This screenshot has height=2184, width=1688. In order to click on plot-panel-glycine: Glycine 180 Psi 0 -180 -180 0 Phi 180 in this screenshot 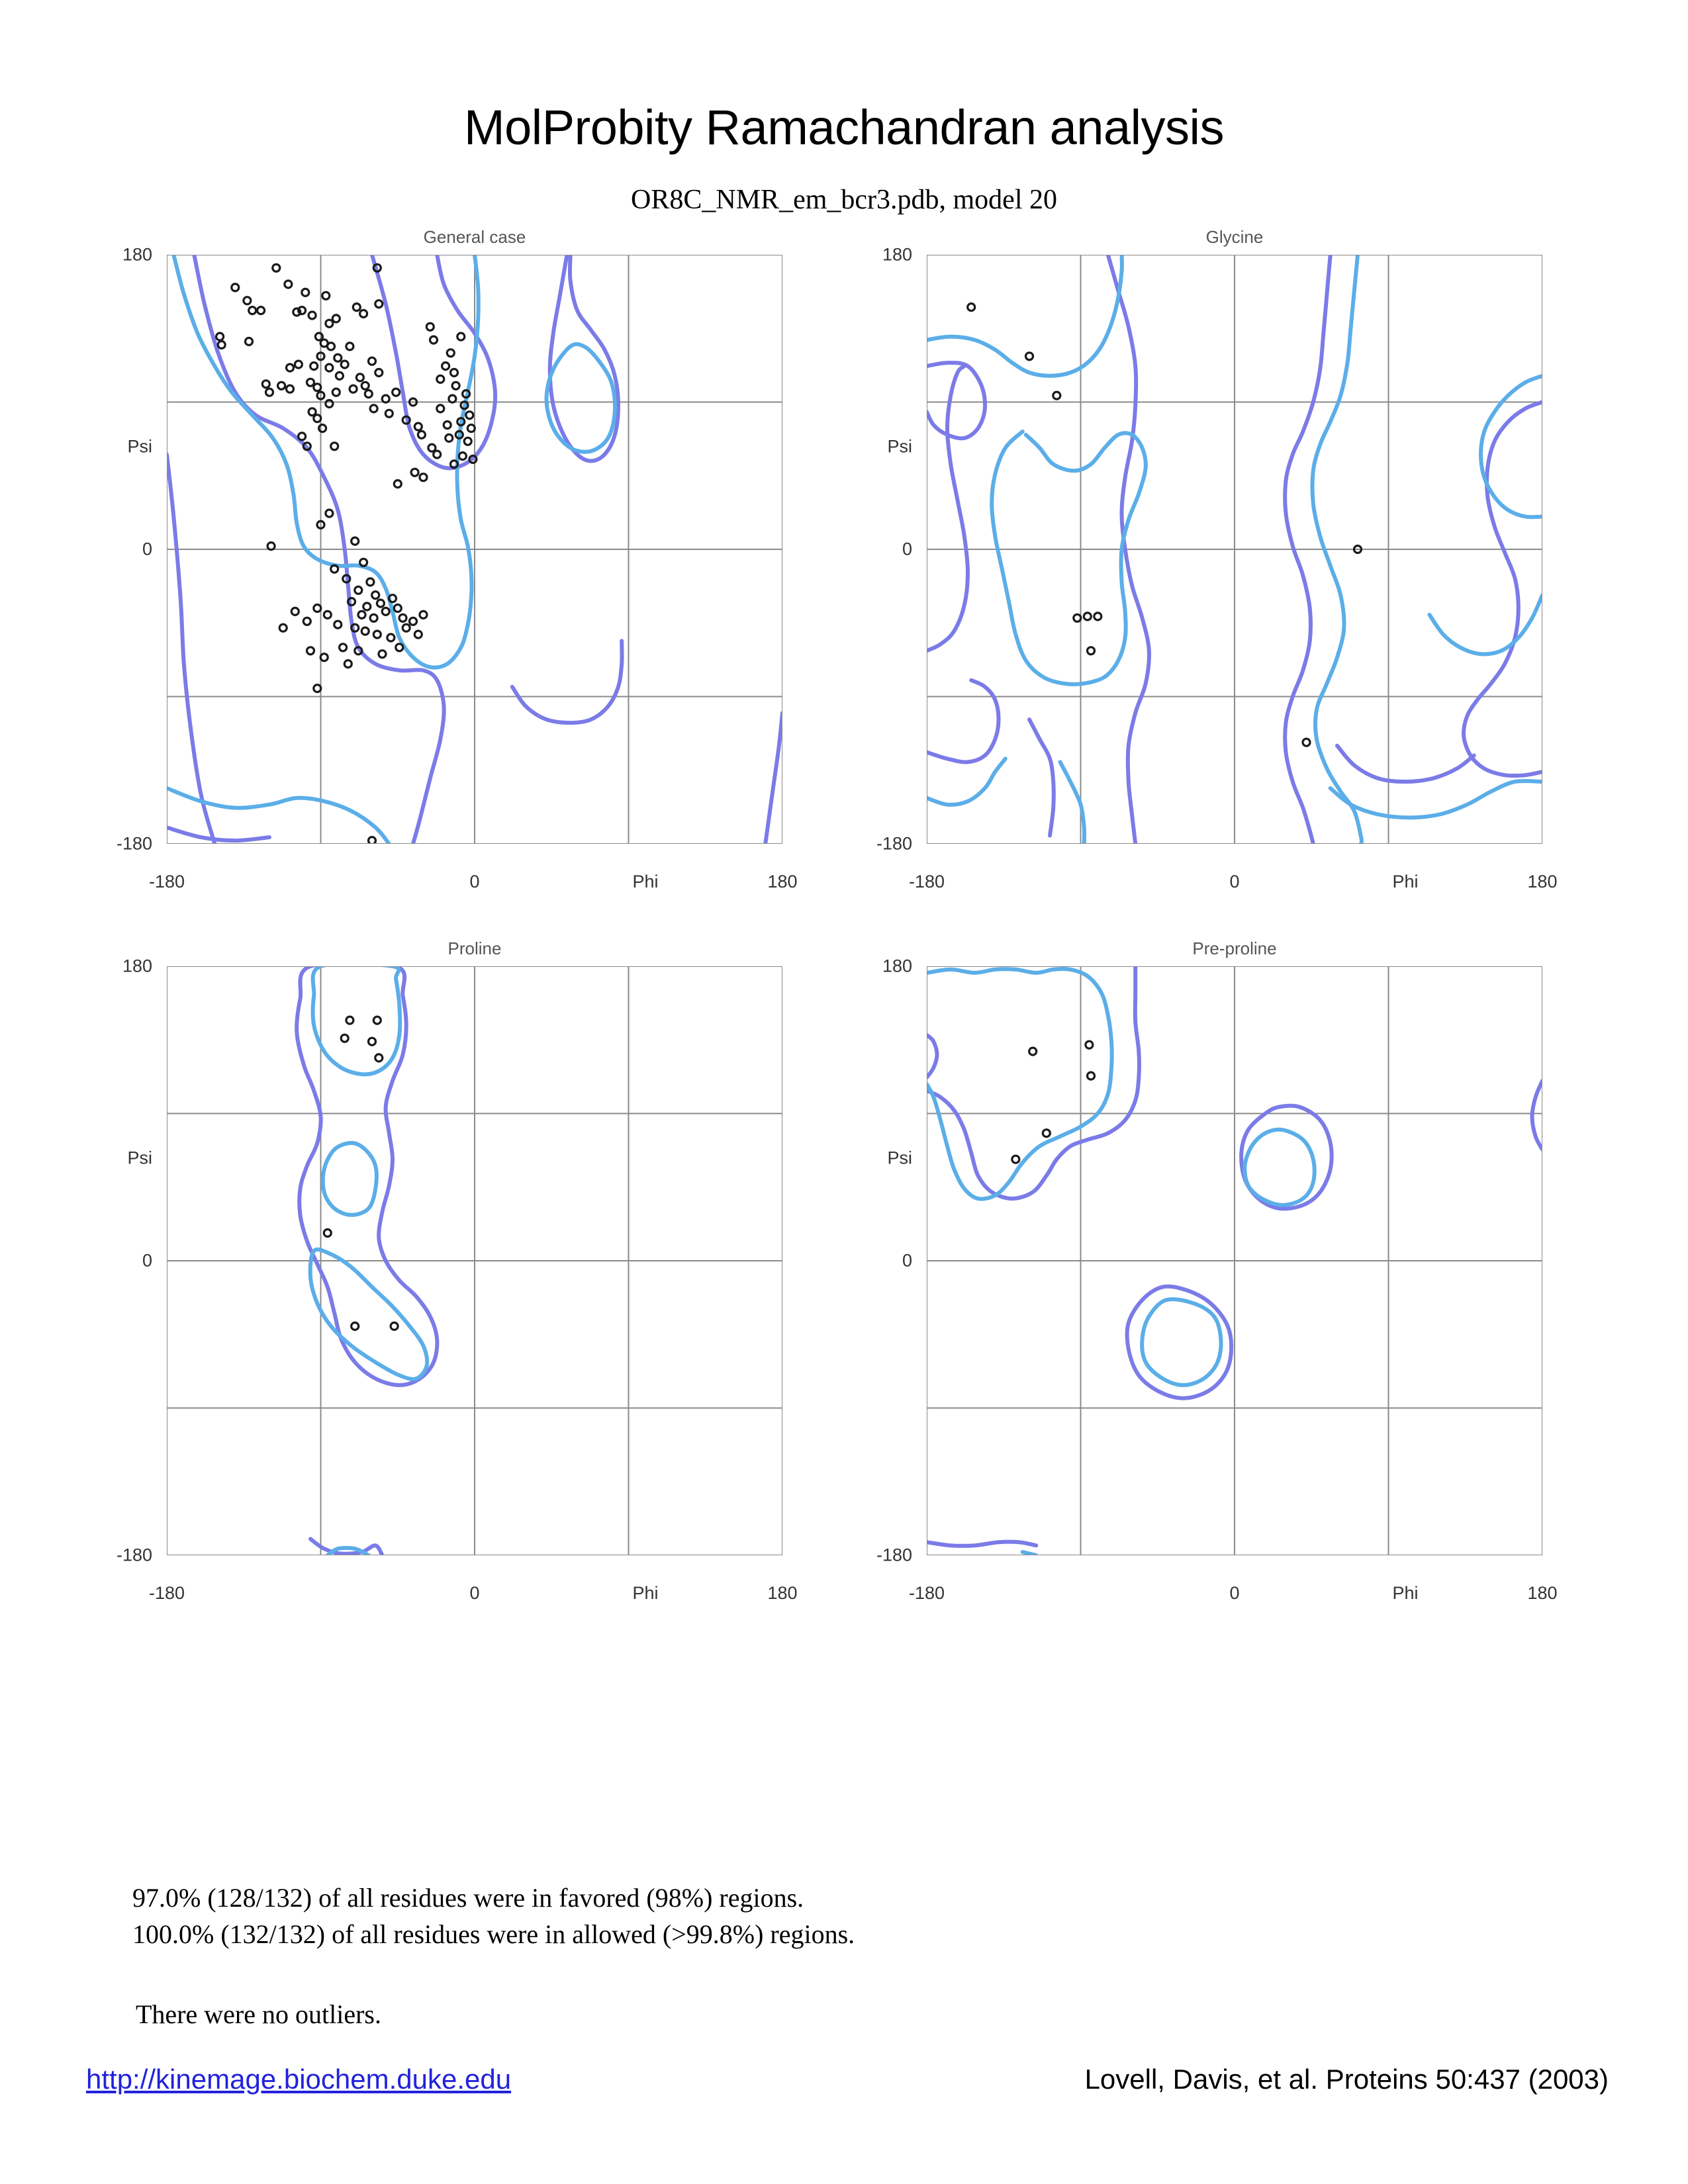, I will do `click(1217, 559)`.